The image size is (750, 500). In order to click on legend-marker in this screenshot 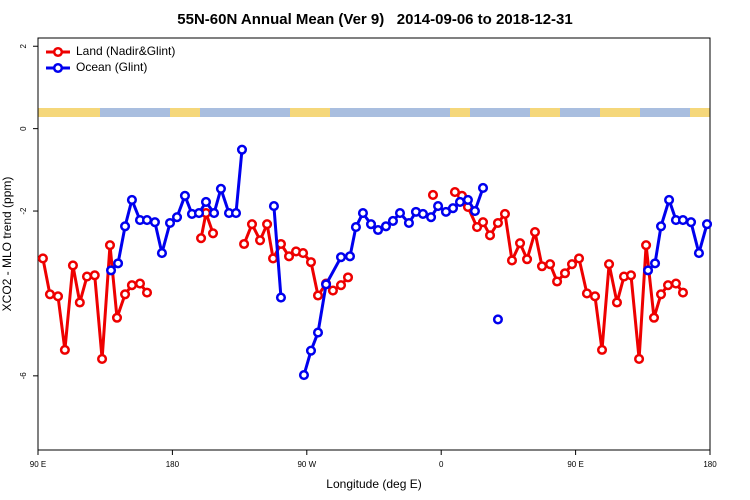, I will do `click(58, 68)`.